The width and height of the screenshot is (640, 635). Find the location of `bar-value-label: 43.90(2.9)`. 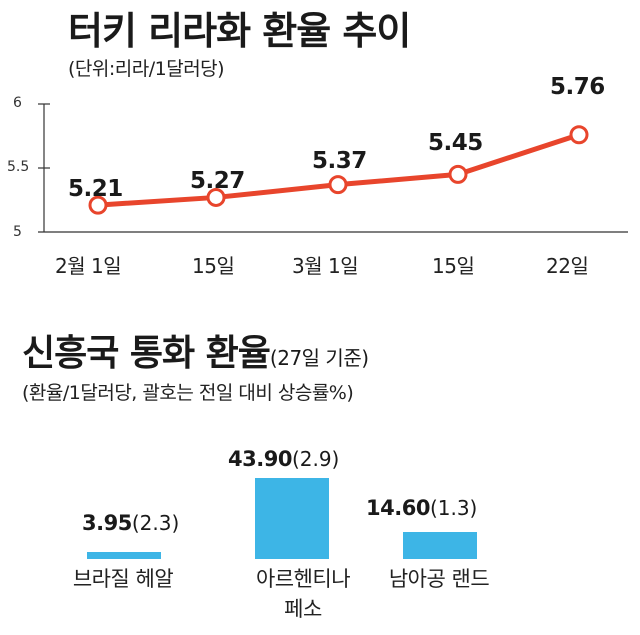

bar-value-label: 43.90(2.9) is located at coordinates (283, 459).